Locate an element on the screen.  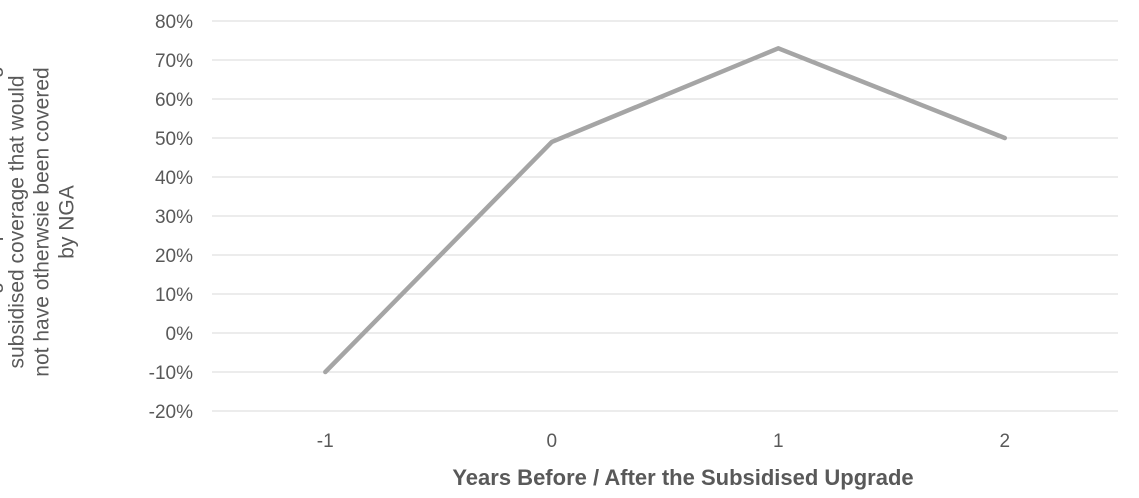
y-axis-title-line: subsidised coverage that would is located at coordinates (17, 221).